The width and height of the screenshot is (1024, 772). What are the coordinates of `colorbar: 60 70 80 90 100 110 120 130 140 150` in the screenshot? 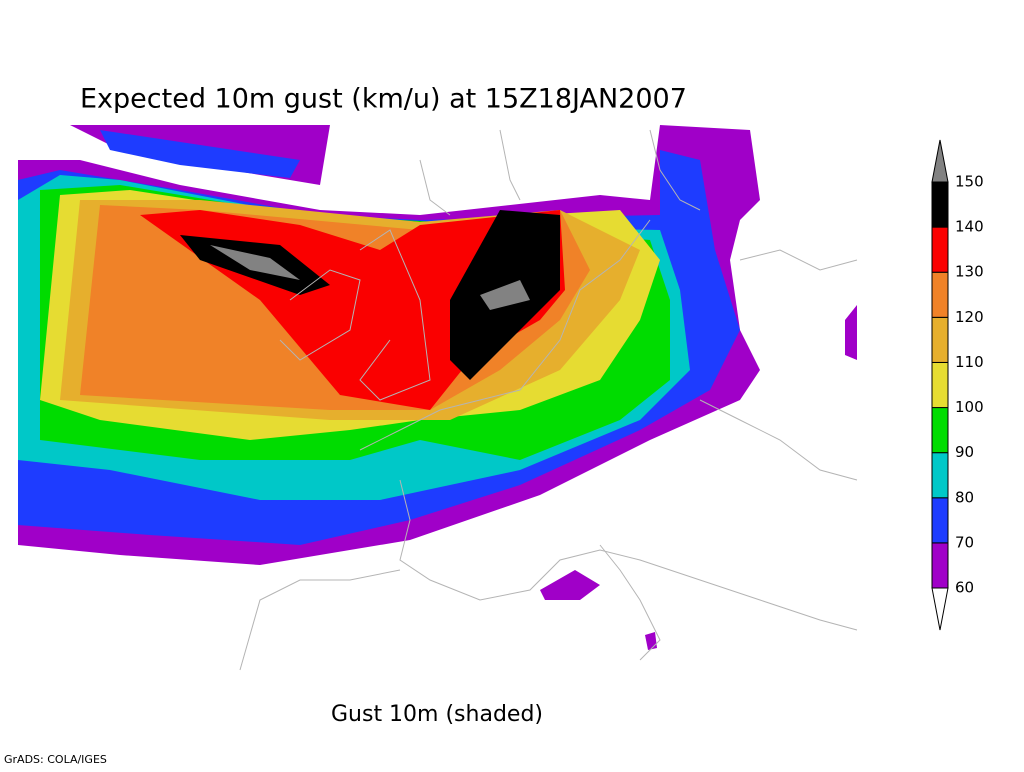 It's located at (957, 385).